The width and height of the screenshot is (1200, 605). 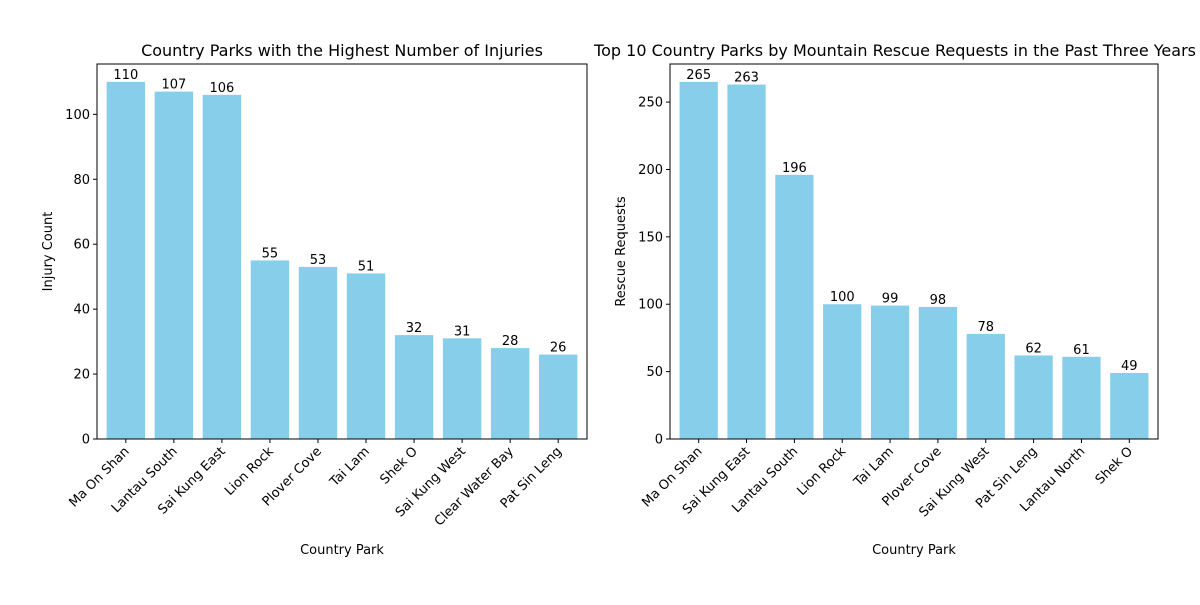 I want to click on y-tick-label: 60, so click(x=81, y=245).